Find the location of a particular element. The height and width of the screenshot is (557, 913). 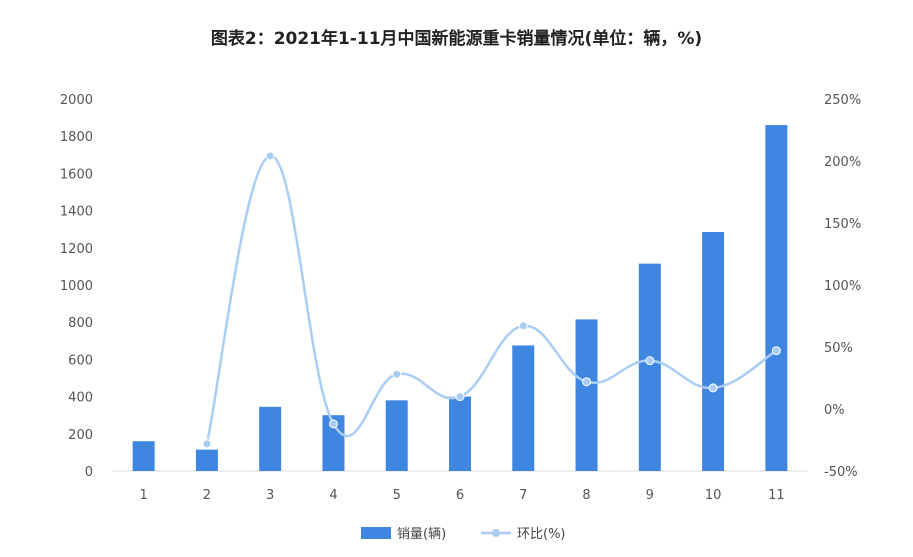

y2-tick-label: 100% is located at coordinates (842, 286).